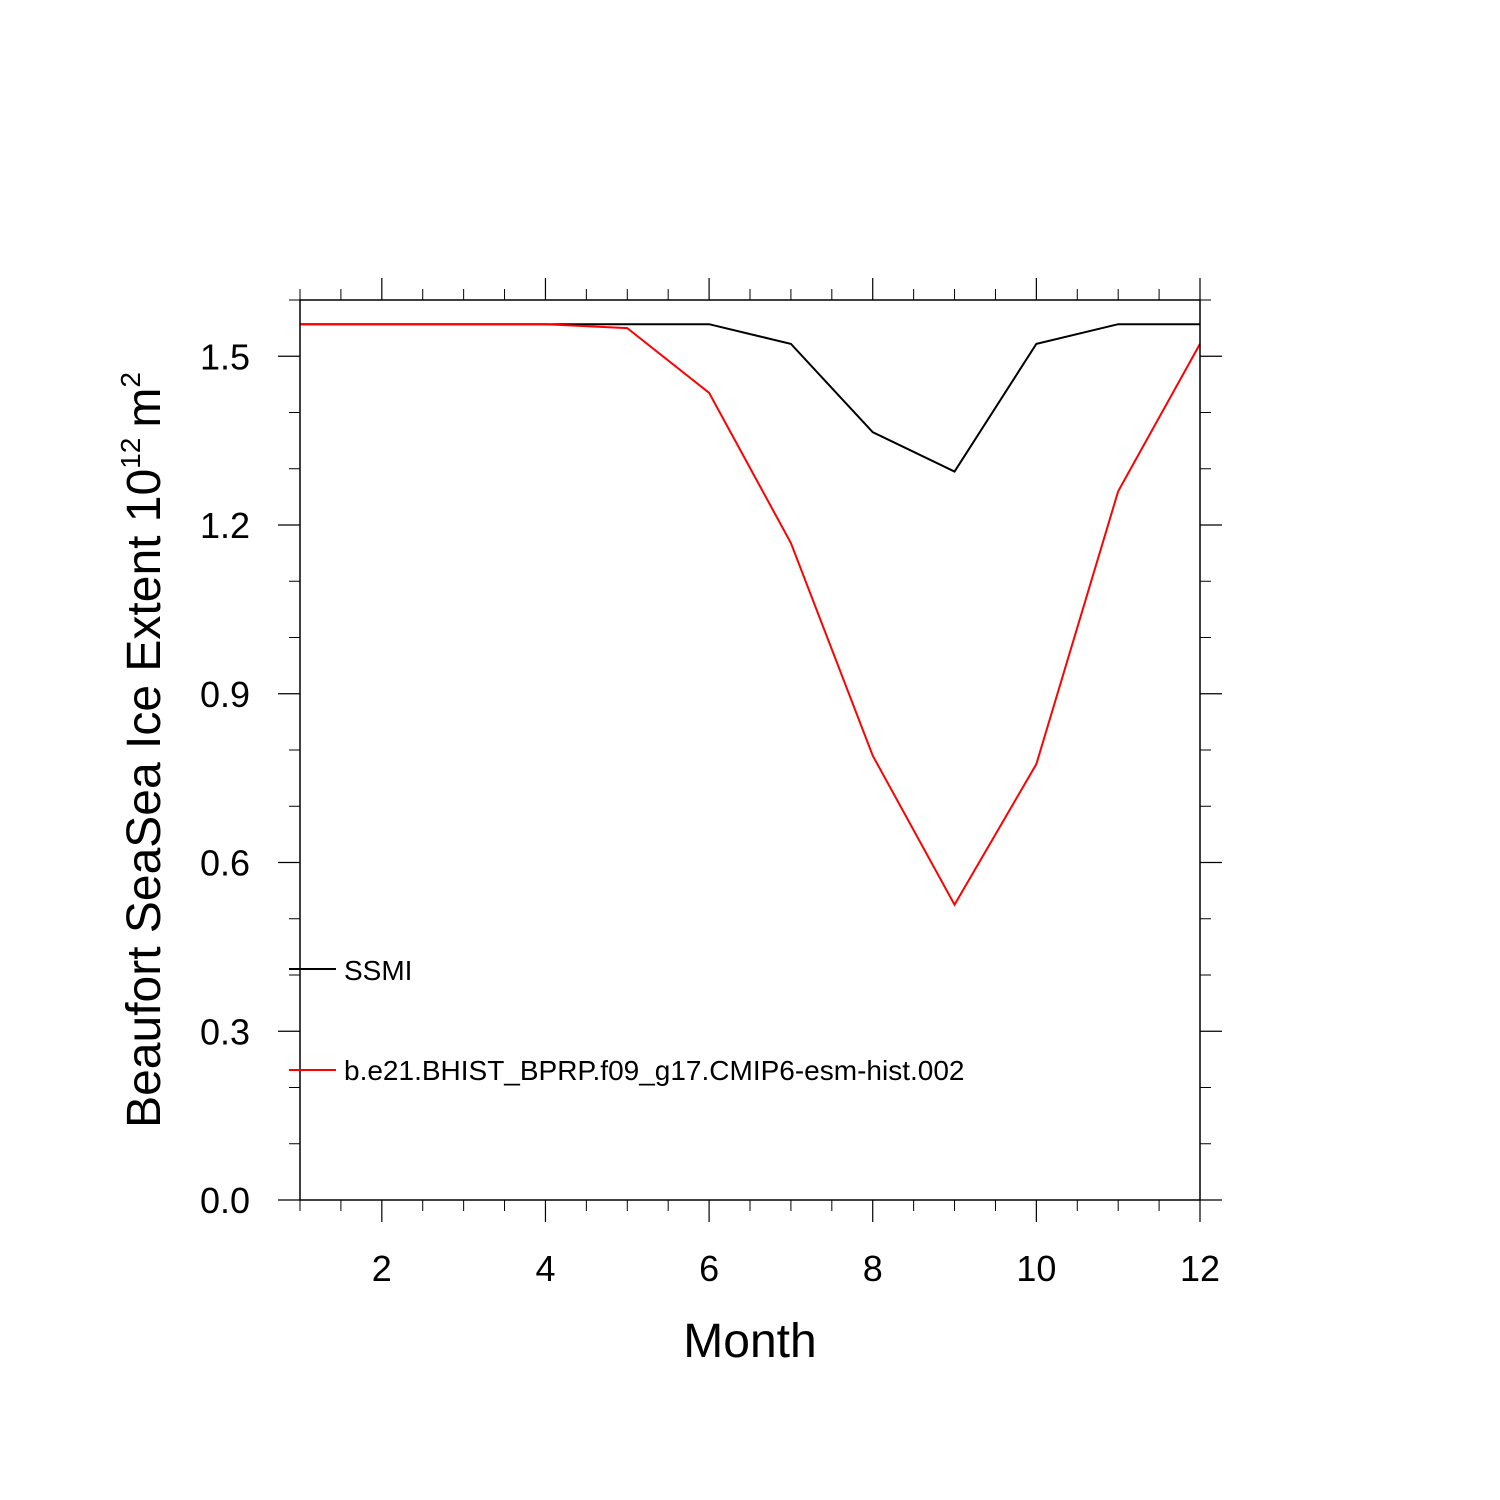  What do you see at coordinates (873, 1268) in the screenshot?
I see `x-tick-label: 8` at bounding box center [873, 1268].